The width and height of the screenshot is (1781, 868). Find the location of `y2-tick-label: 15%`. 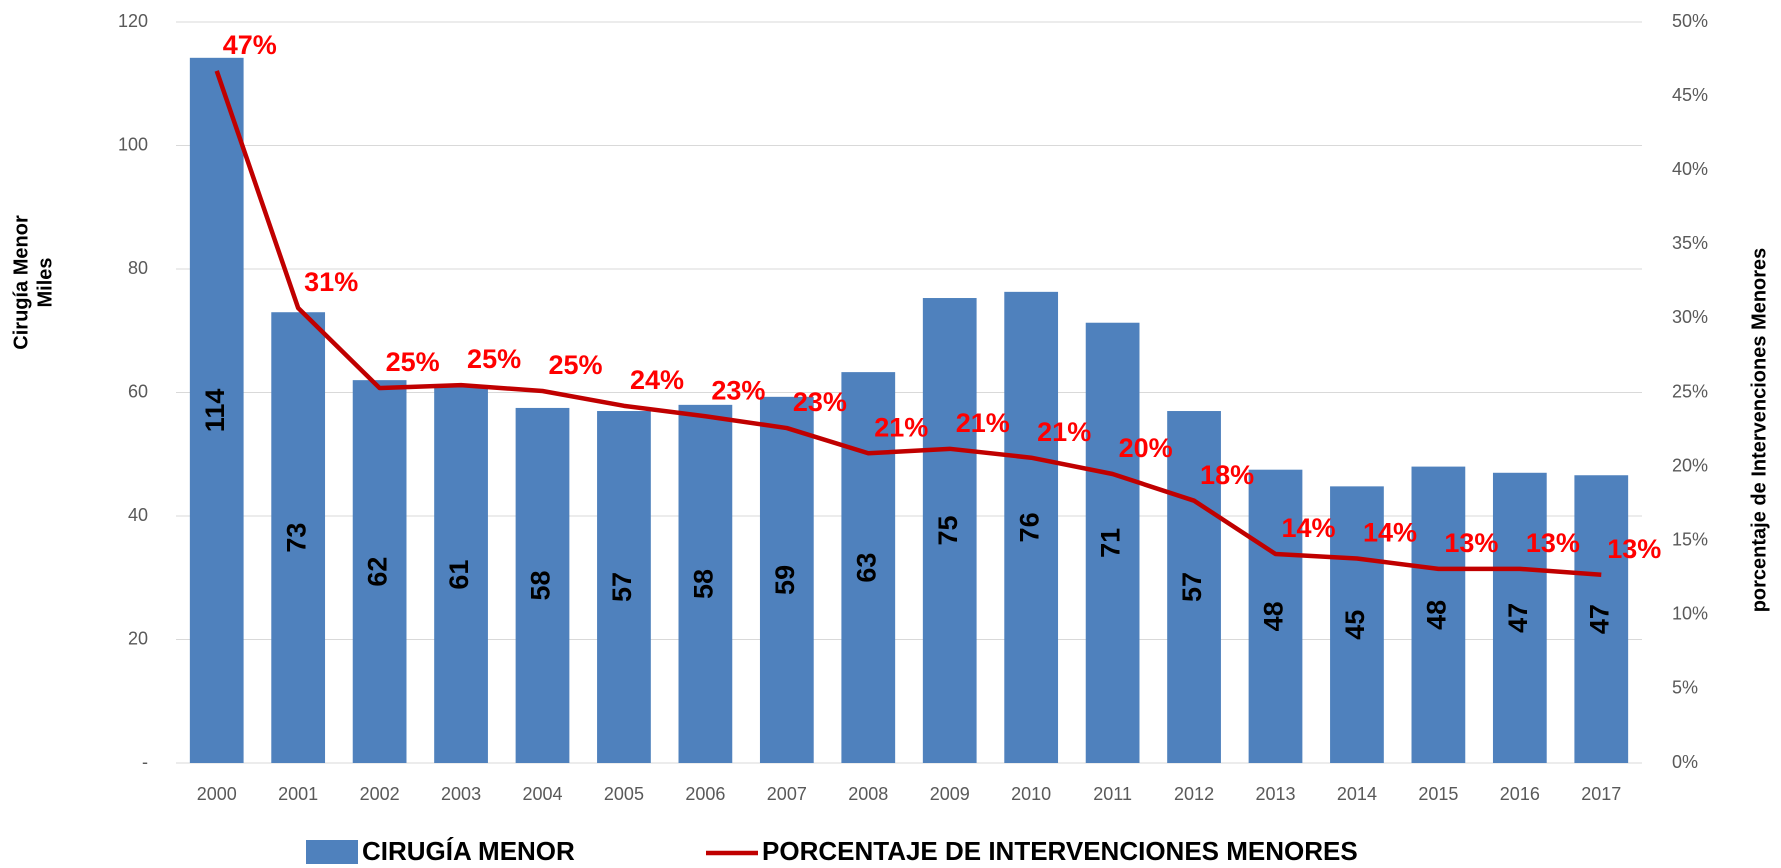

y2-tick-label: 15% is located at coordinates (1690, 539).